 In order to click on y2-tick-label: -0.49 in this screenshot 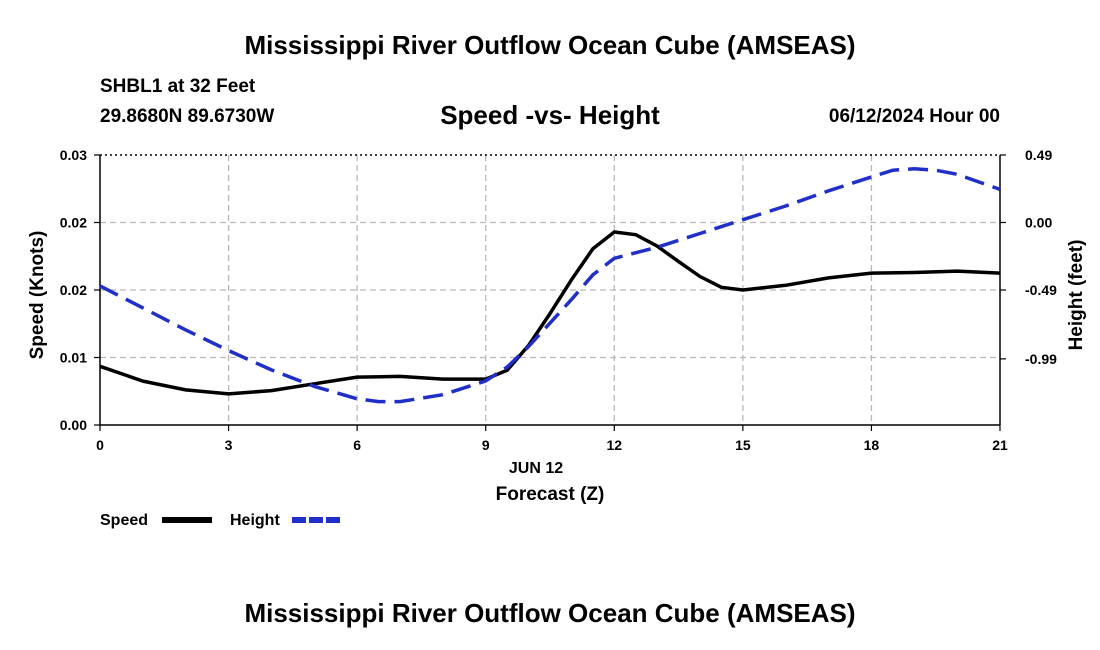, I will do `click(1041, 290)`.